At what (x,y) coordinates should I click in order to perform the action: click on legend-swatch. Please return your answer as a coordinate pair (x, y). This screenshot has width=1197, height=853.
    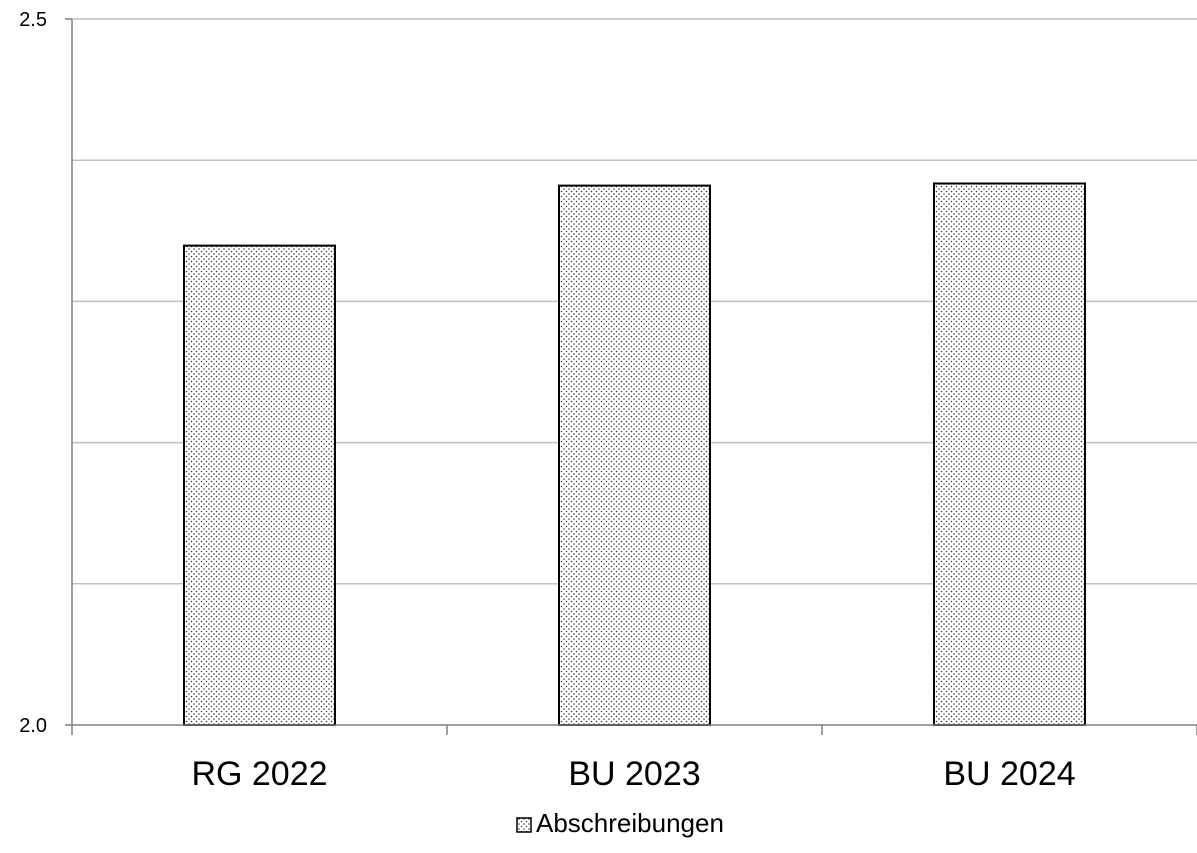
    Looking at the image, I should click on (524, 825).